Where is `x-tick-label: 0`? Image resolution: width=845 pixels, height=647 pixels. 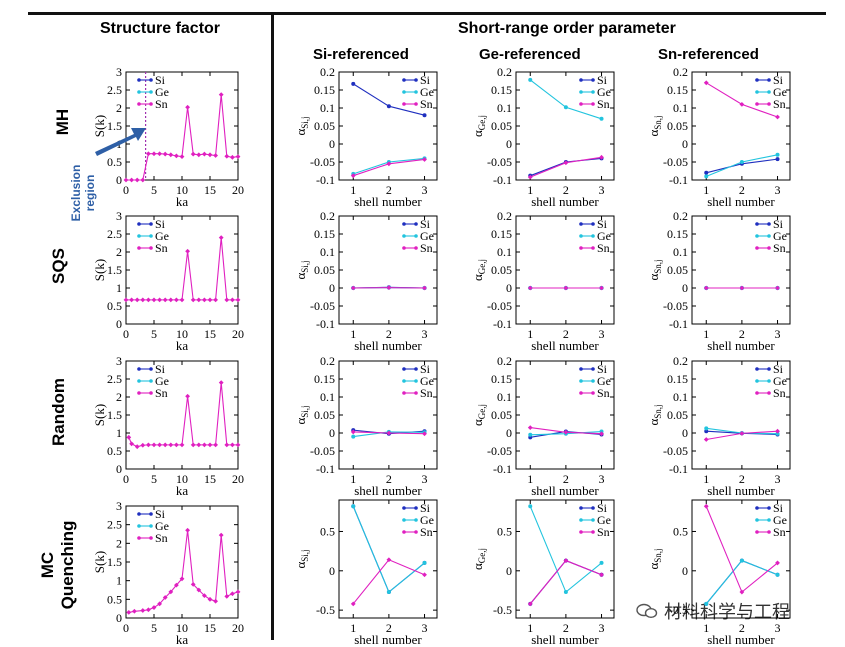
x-tick-label: 0 is located at coordinates (126, 190).